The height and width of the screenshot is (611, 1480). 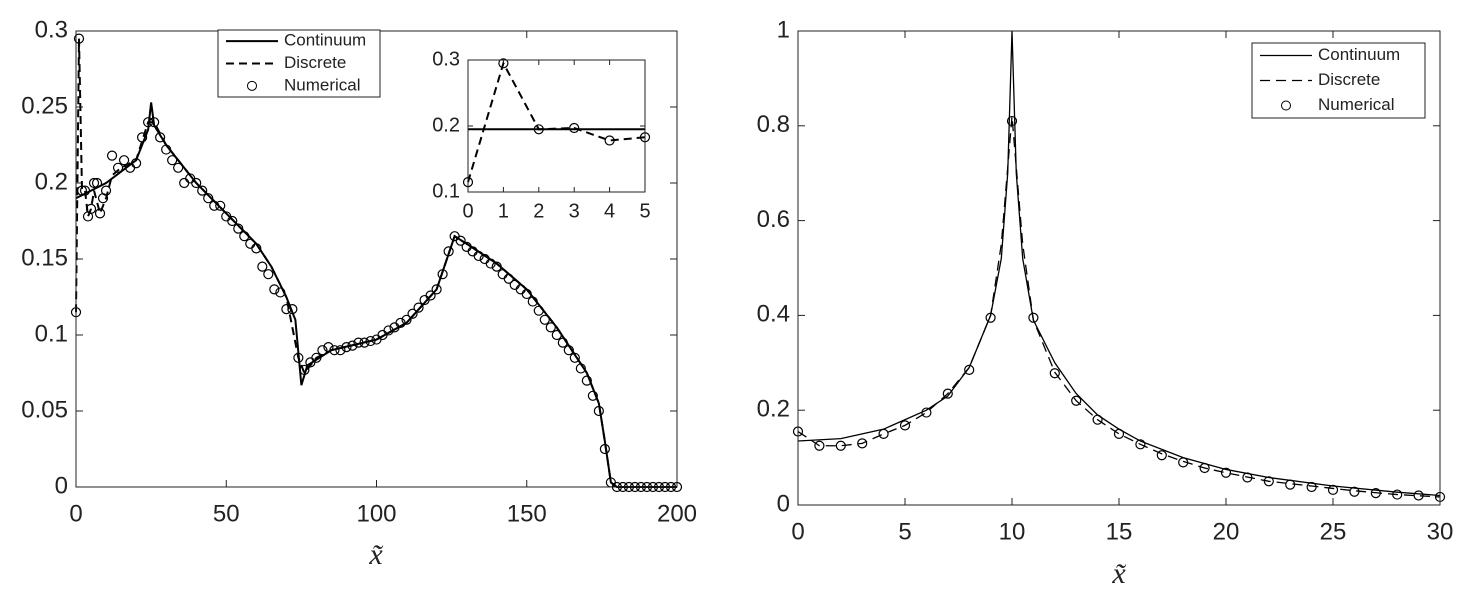 What do you see at coordinates (1440, 531) in the screenshot?
I see `x-tick-label: 30` at bounding box center [1440, 531].